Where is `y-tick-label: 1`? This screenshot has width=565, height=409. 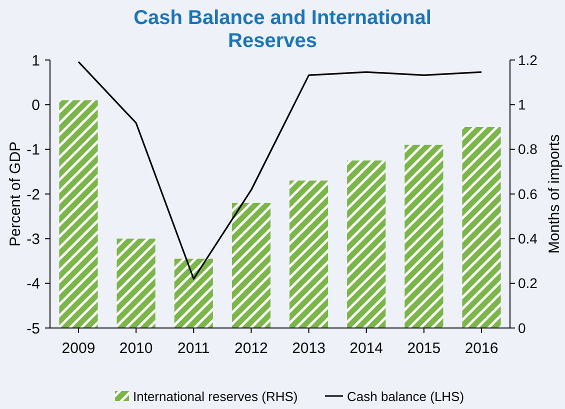
y-tick-label: 1 is located at coordinates (36, 61).